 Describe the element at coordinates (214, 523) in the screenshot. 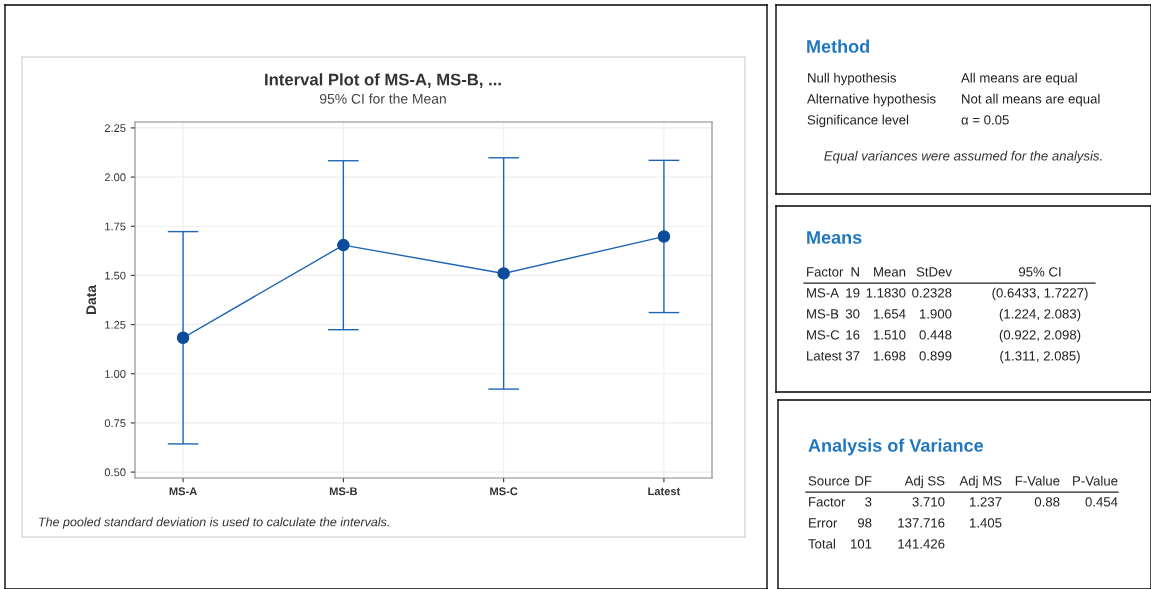

I see `text: The pooled standard deviation is used to calculate the intervals.` at that location.